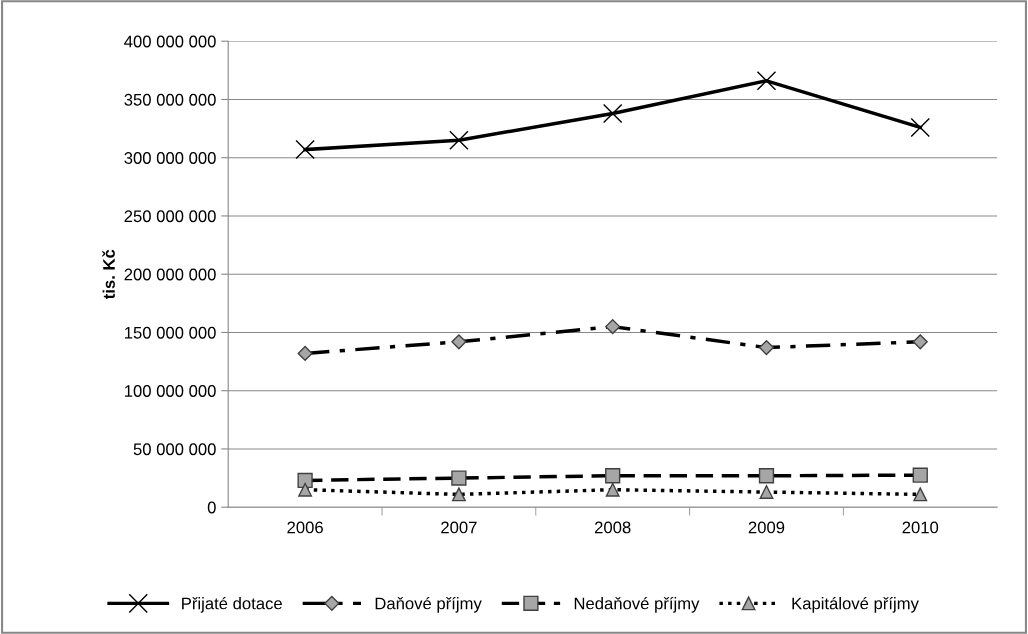 The height and width of the screenshot is (634, 1028). Describe the element at coordinates (637, 604) in the screenshot. I see `legend-label: Nedaňové příjmy` at that location.